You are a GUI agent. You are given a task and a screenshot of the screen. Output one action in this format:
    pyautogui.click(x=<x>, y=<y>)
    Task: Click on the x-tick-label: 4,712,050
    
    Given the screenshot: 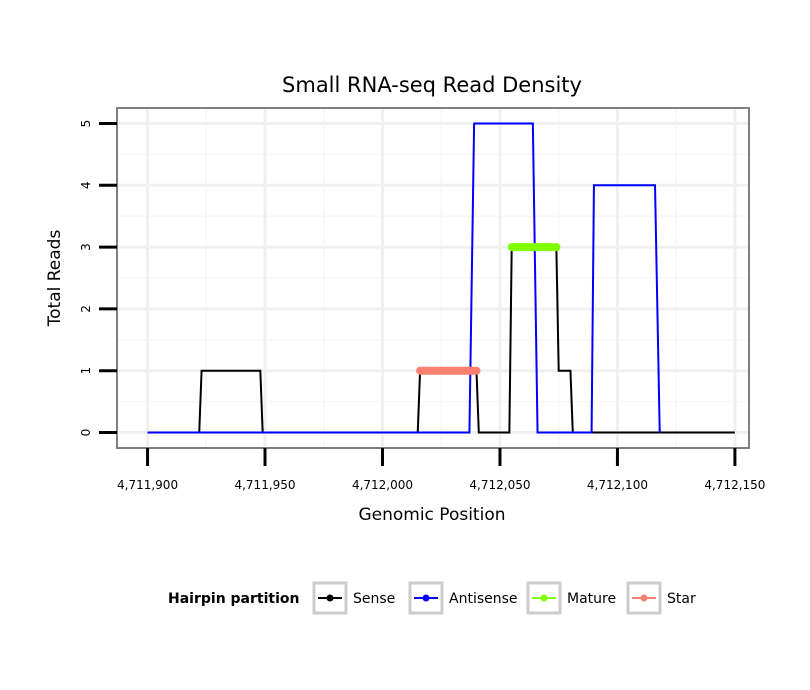 What is the action you would take?
    pyautogui.click(x=499, y=485)
    